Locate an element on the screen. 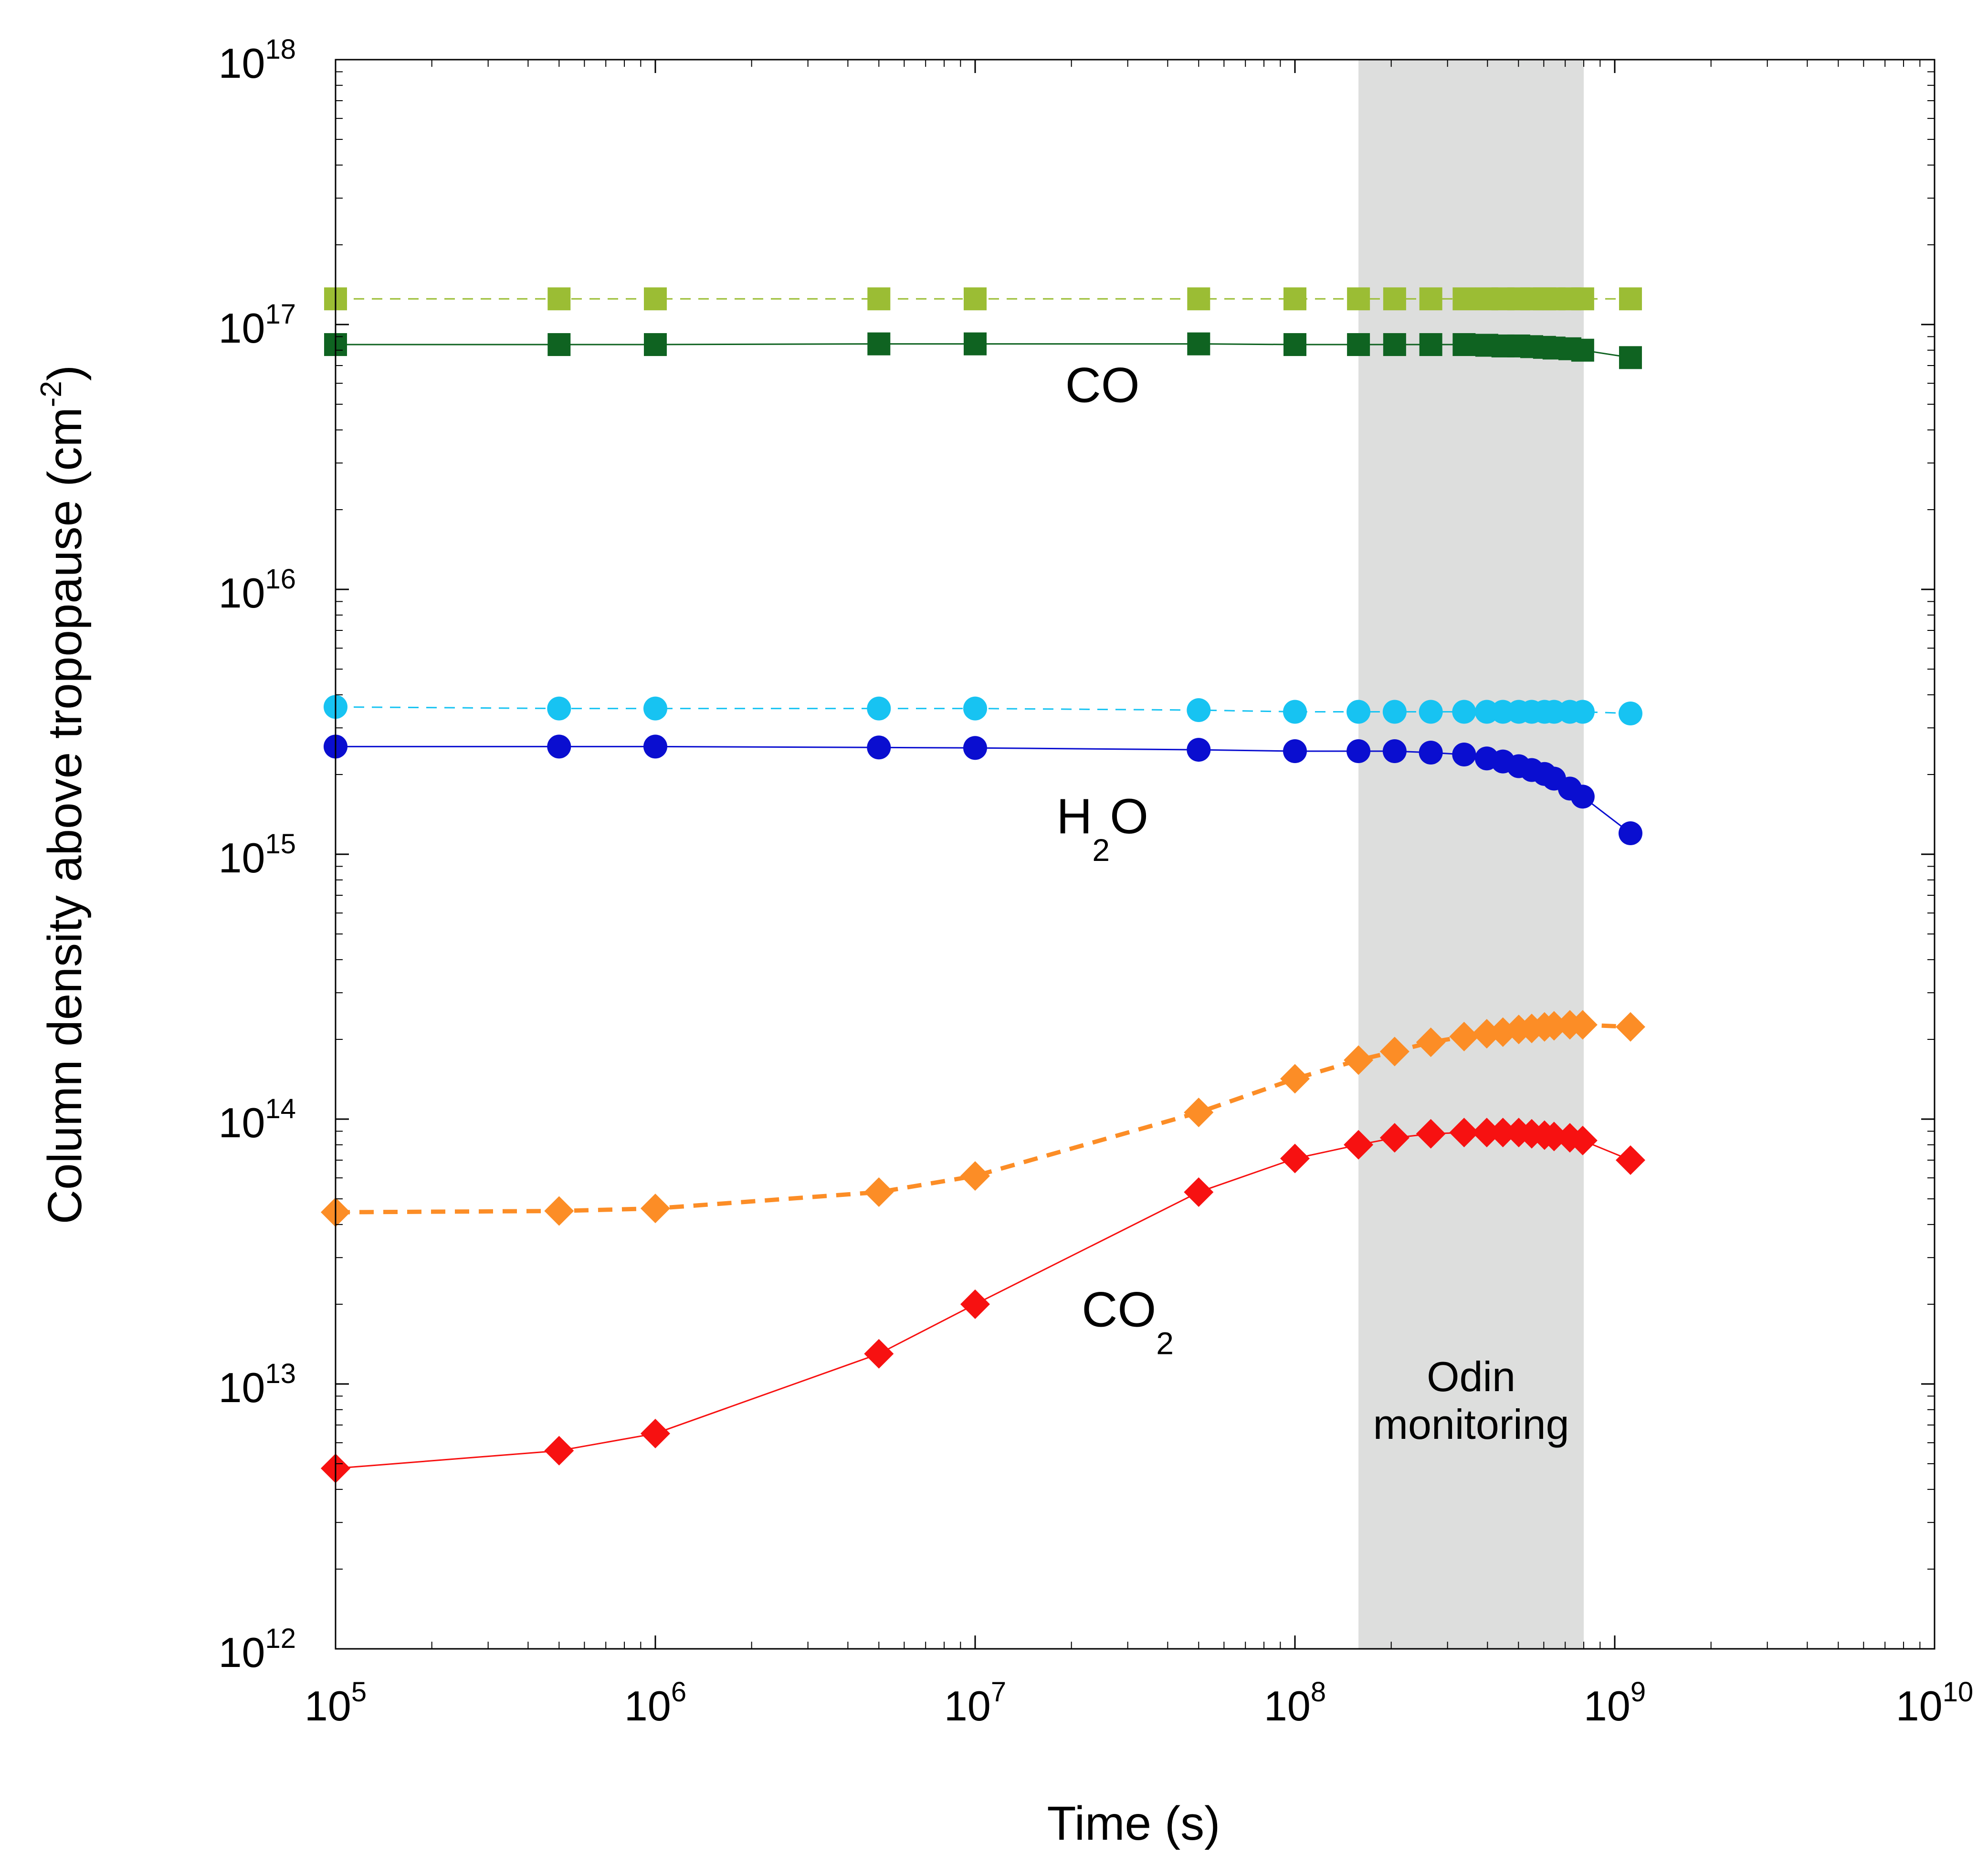 The image size is (1988, 1876). x-tick-label: 10⁷ is located at coordinates (975, 1703).